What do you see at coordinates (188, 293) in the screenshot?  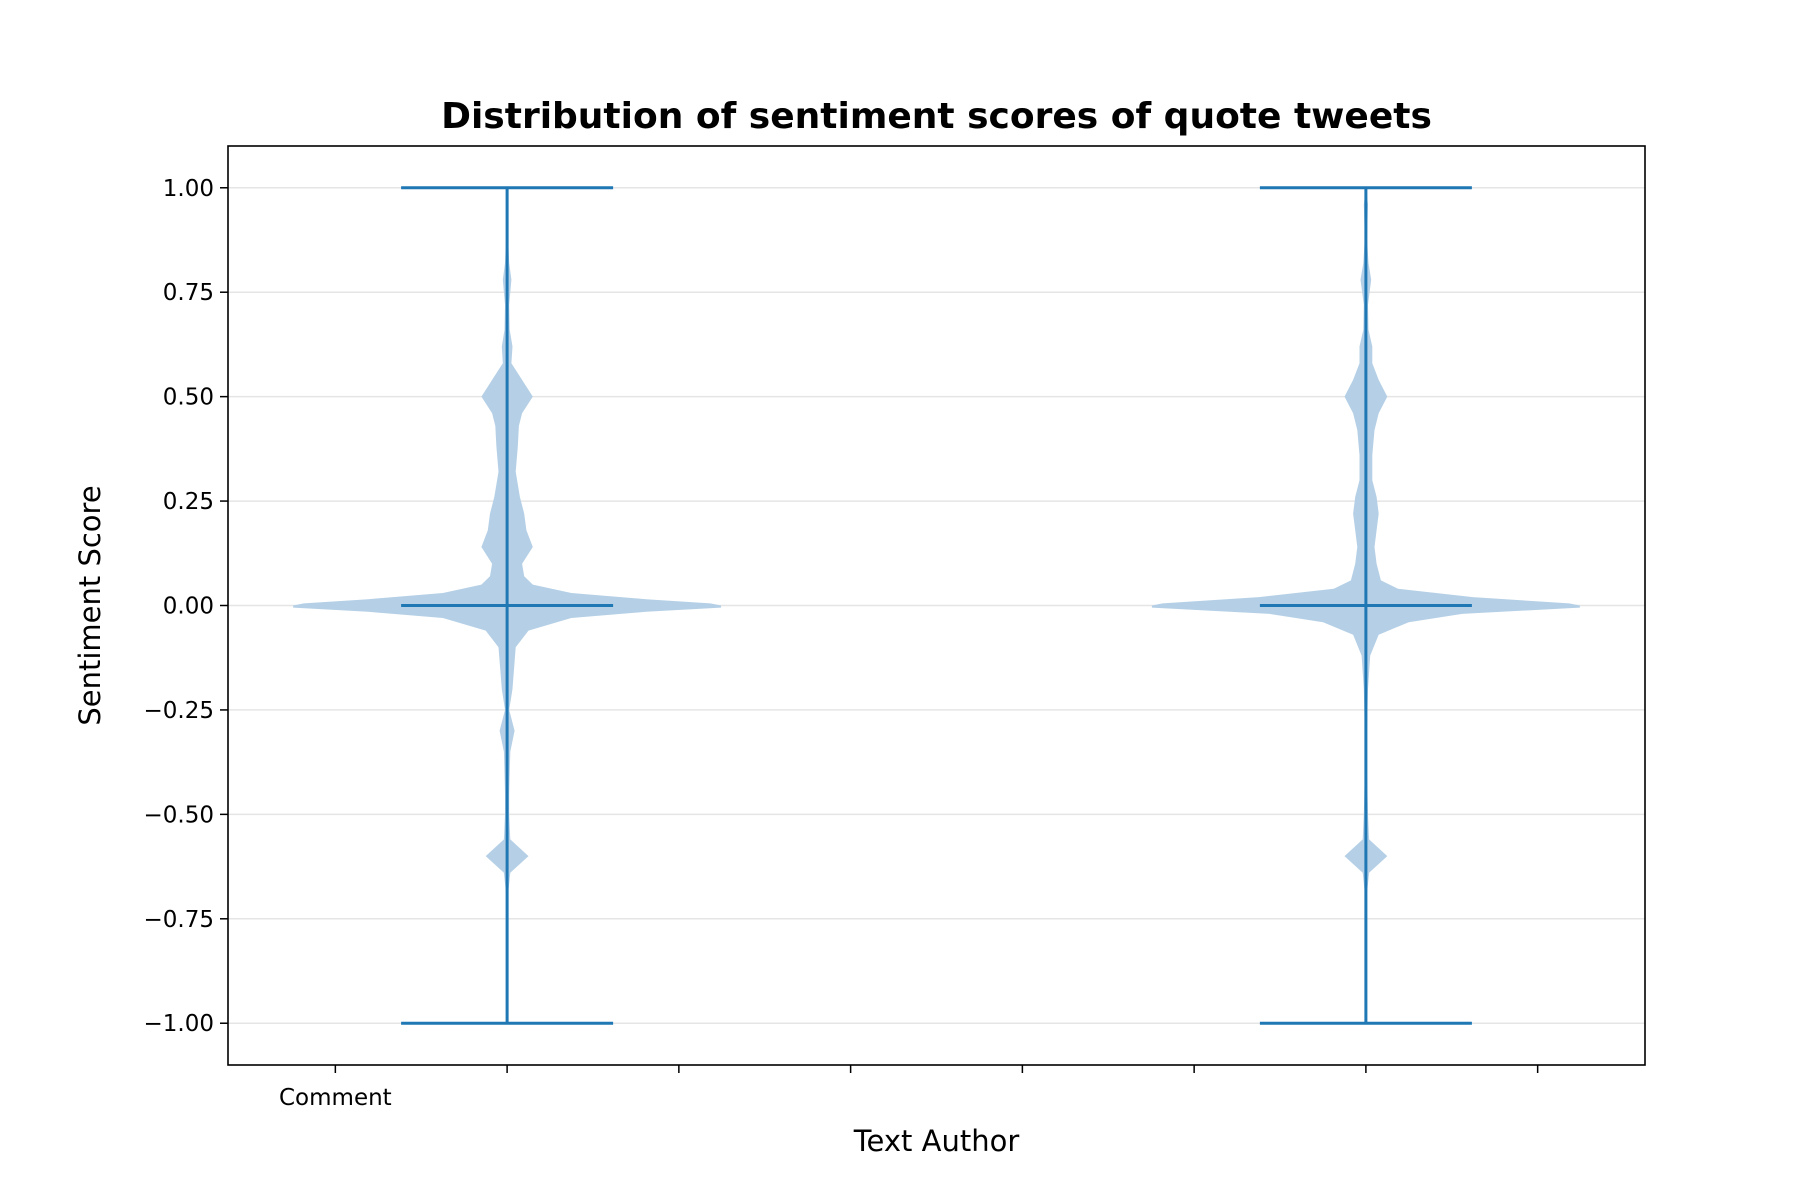 I see `y-tick-label: 0.75` at bounding box center [188, 293].